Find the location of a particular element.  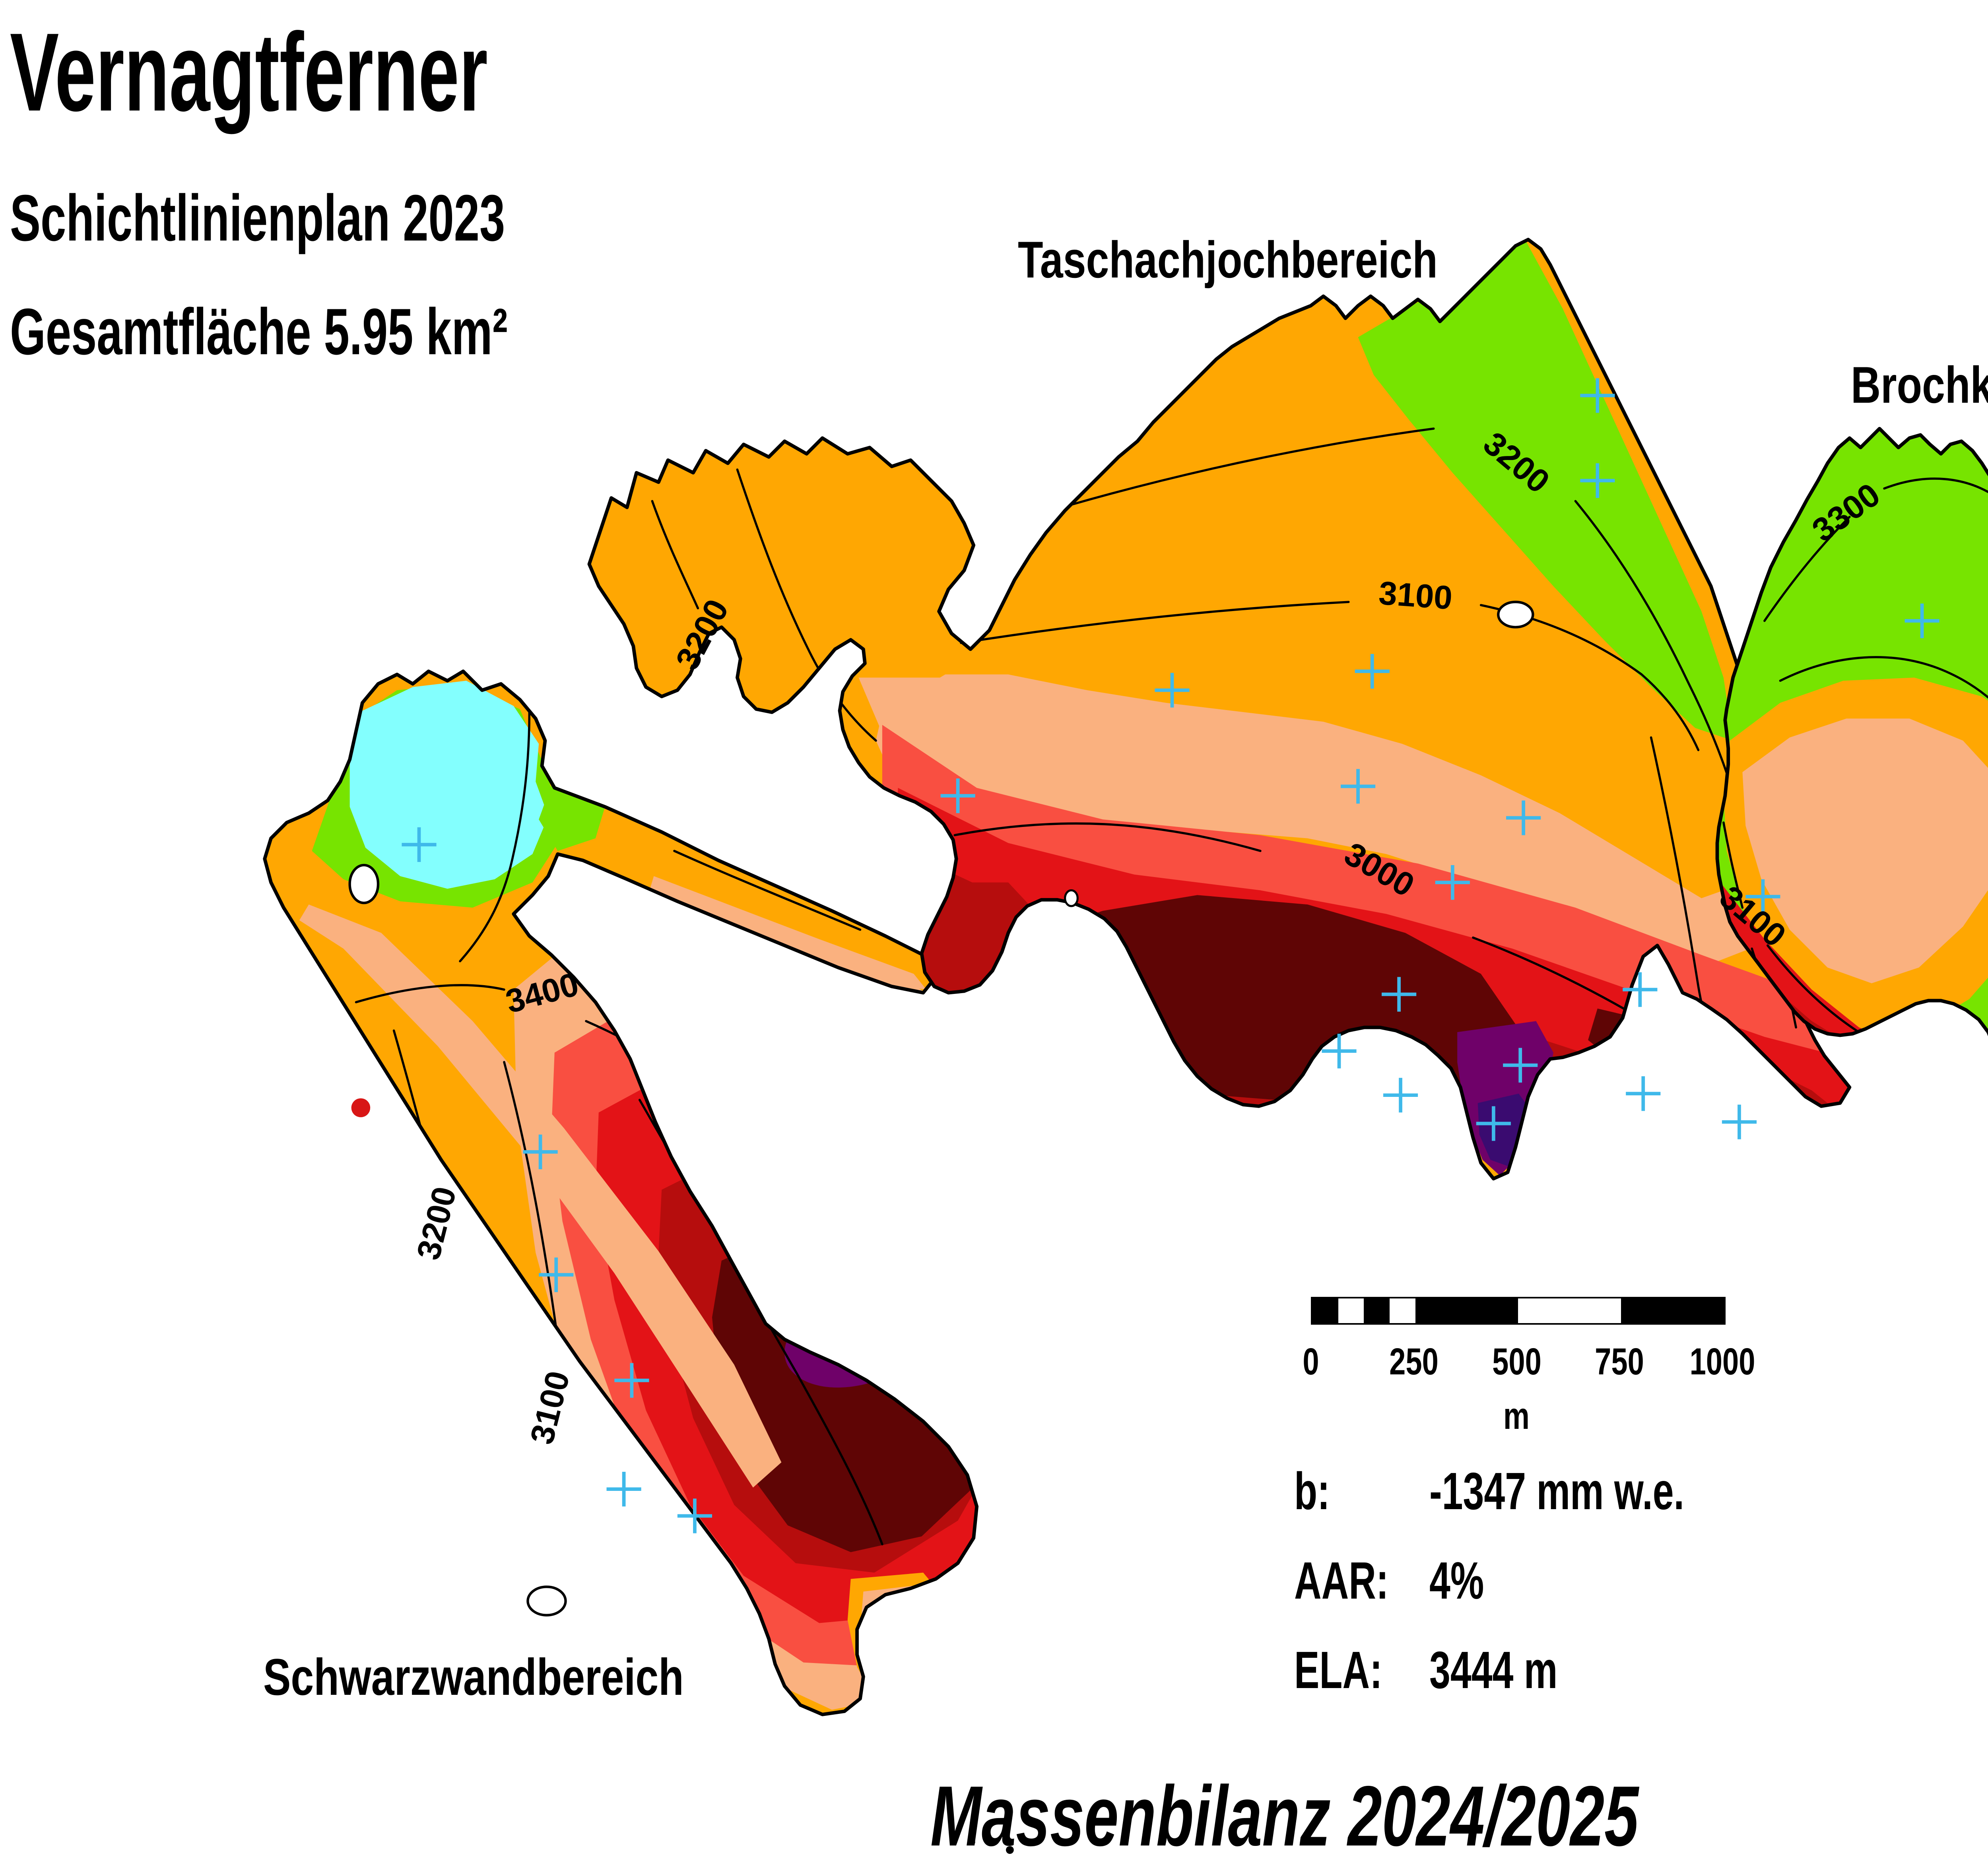

stat-value: 3444 m is located at coordinates (1493, 1670).